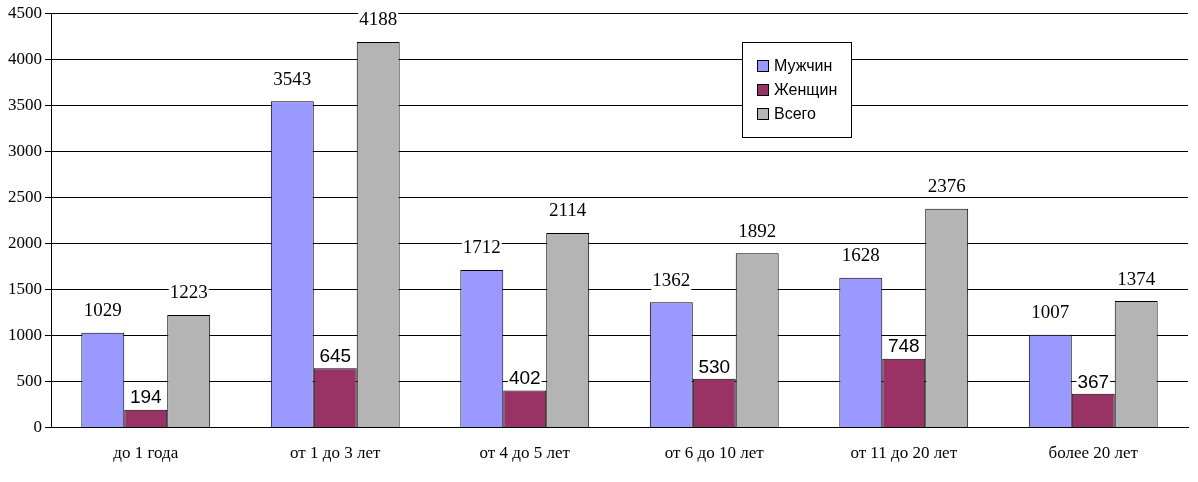 The image size is (1198, 482). What do you see at coordinates (25, 334) in the screenshot?
I see `y-tick-label: 1000` at bounding box center [25, 334].